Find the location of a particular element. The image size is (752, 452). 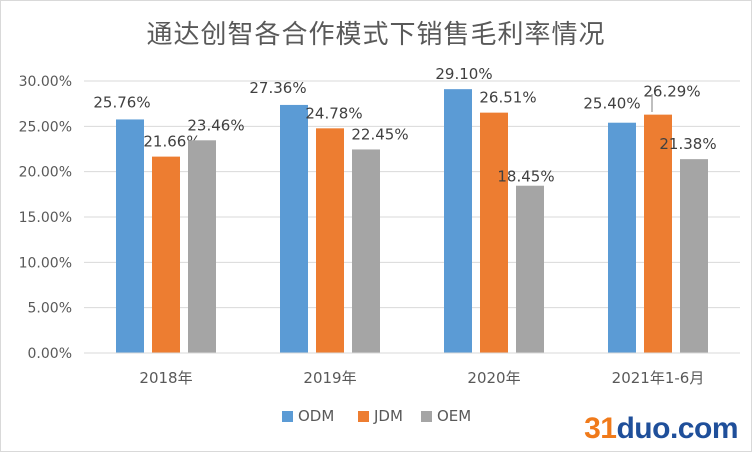

data-label: 18.45% is located at coordinates (525, 177).